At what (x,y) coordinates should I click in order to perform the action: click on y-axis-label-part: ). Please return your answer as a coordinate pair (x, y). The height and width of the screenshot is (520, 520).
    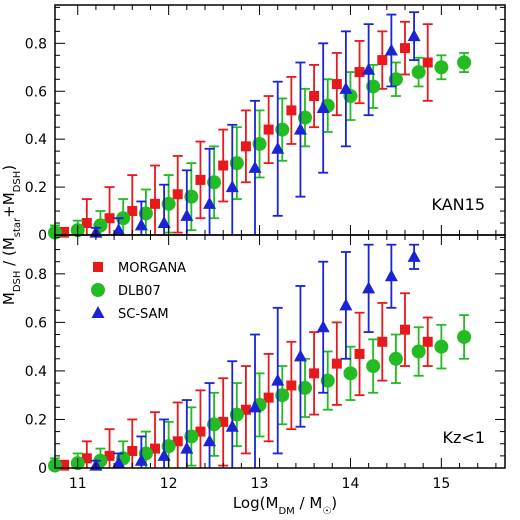
    Looking at the image, I should click on (9, 168).